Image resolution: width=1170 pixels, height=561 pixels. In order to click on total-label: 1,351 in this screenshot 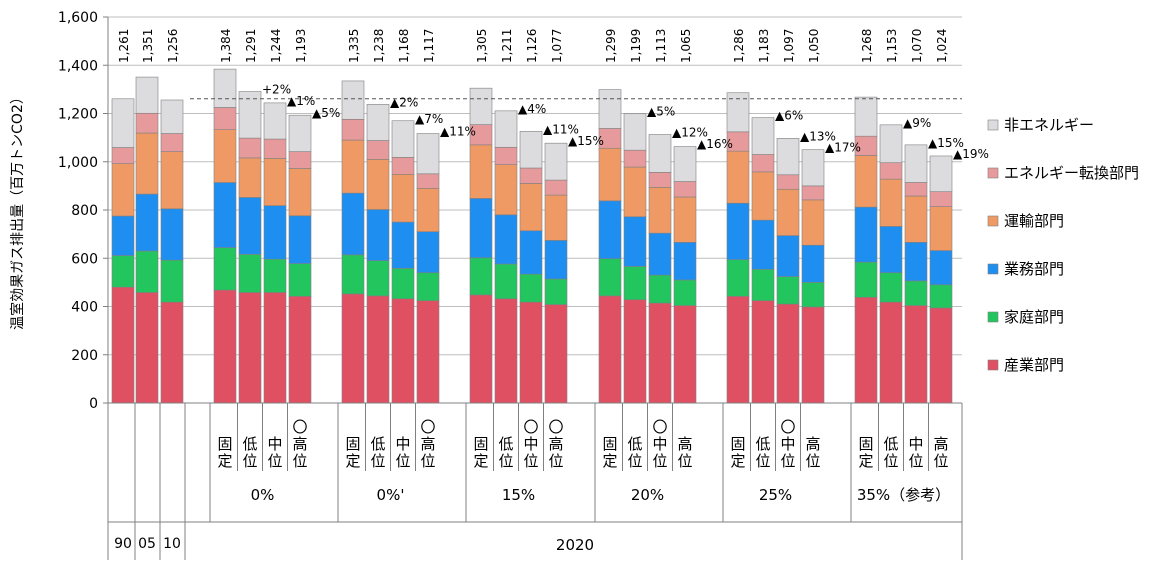, I will do `click(148, 46)`.